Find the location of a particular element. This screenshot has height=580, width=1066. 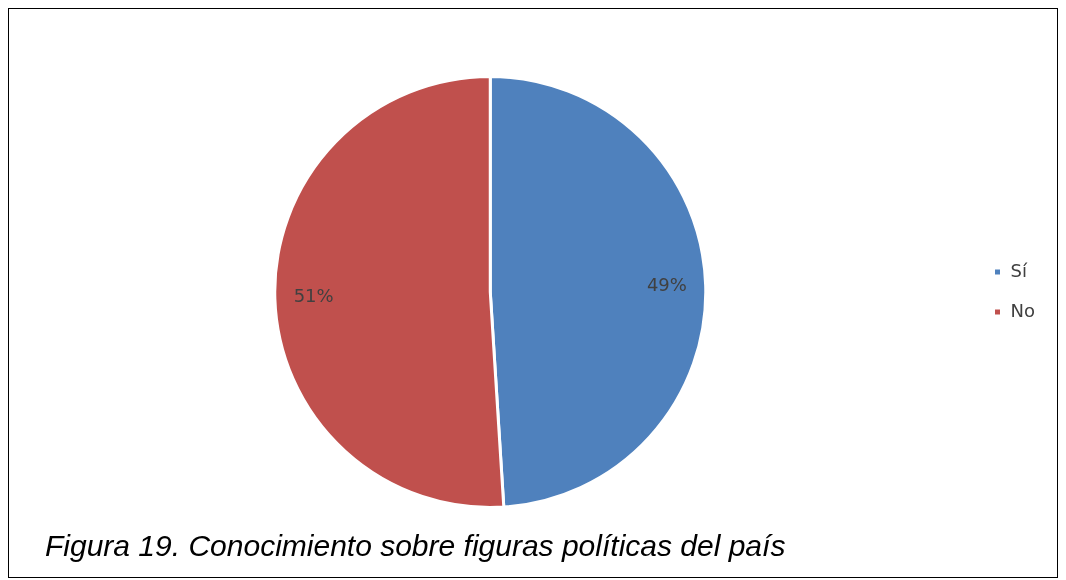

legend-label: No is located at coordinates (1023, 310).